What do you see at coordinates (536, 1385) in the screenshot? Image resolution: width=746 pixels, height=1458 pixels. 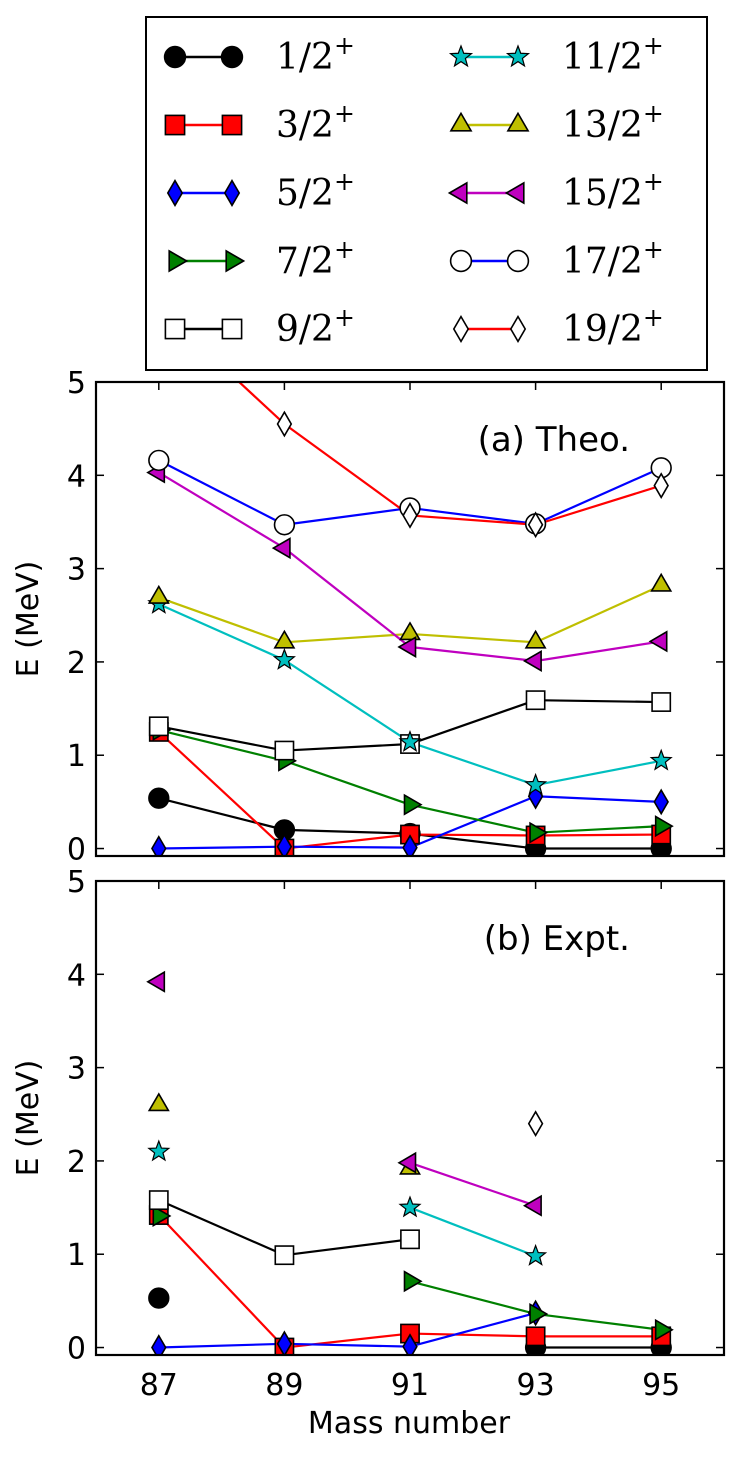 I see `x-tick-label: 93` at bounding box center [536, 1385].